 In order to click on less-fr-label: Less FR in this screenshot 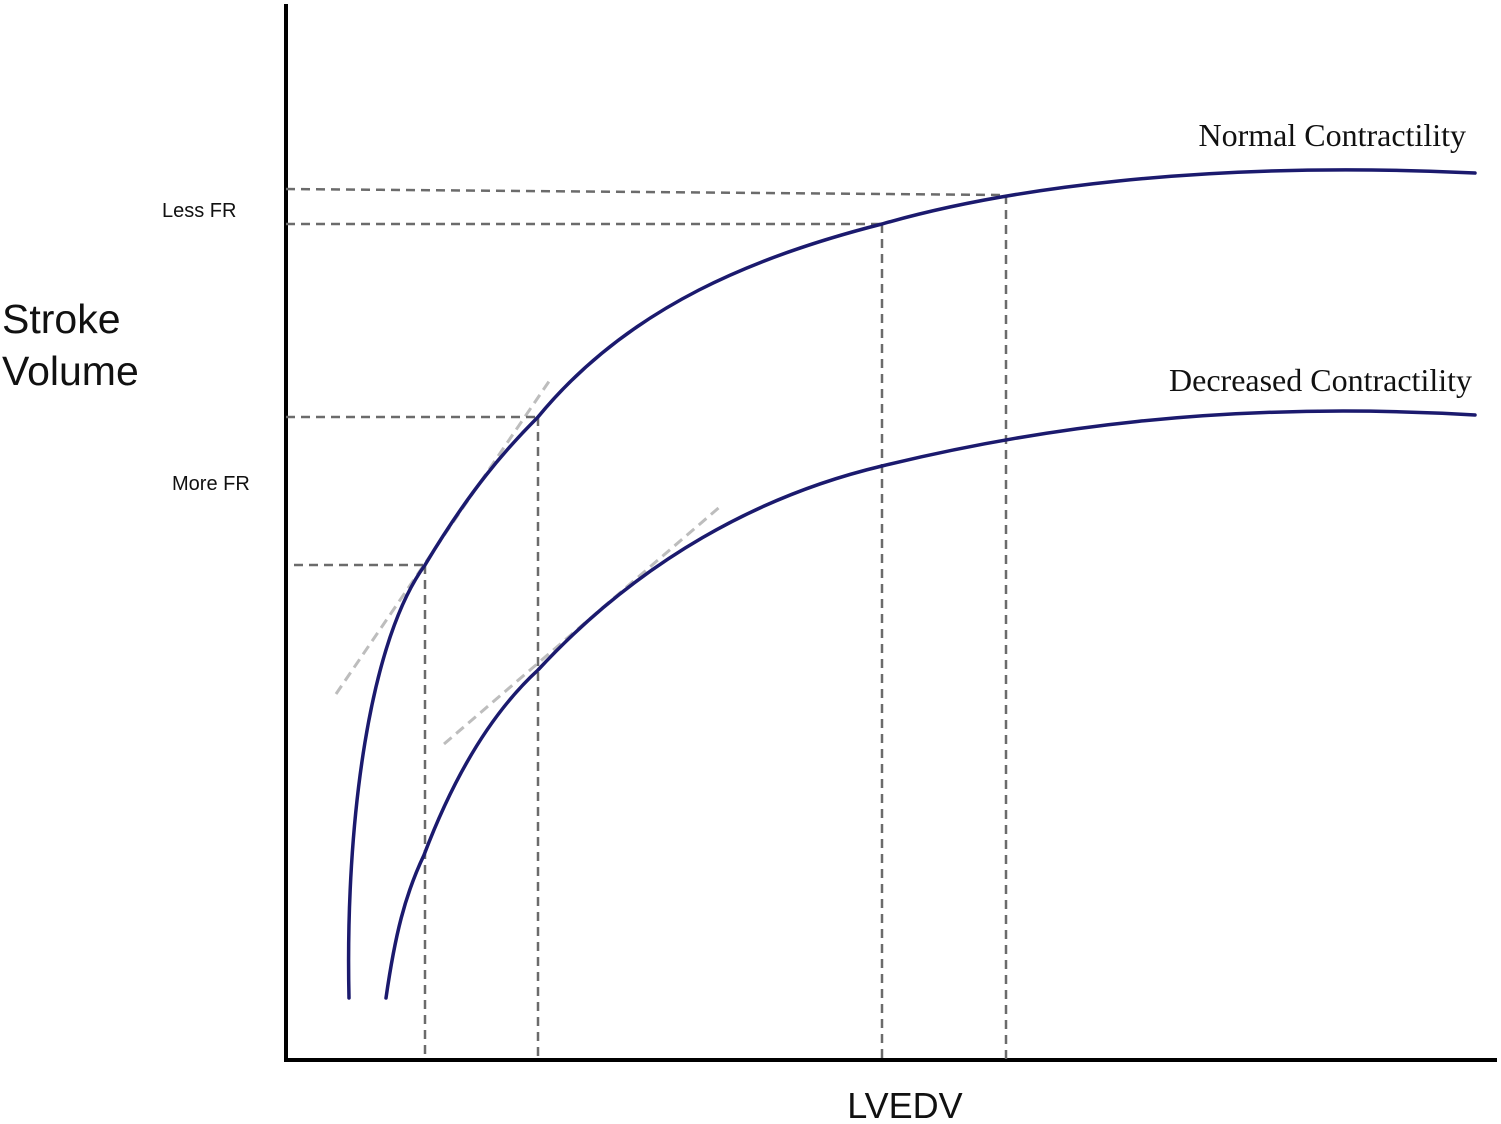, I will do `click(199, 211)`.